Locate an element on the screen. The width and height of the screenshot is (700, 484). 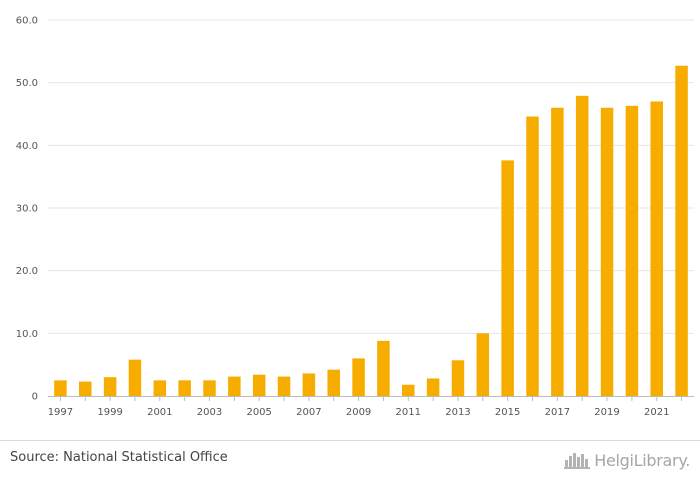
bar-2000 is located at coordinates (135, 377).